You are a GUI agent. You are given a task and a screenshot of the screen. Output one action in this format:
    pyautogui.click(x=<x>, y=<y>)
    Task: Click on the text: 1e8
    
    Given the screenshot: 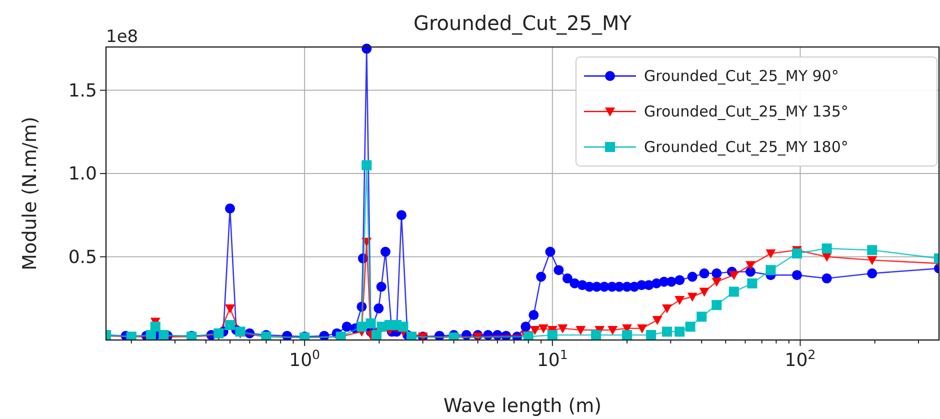 What is the action you would take?
    pyautogui.click(x=122, y=37)
    